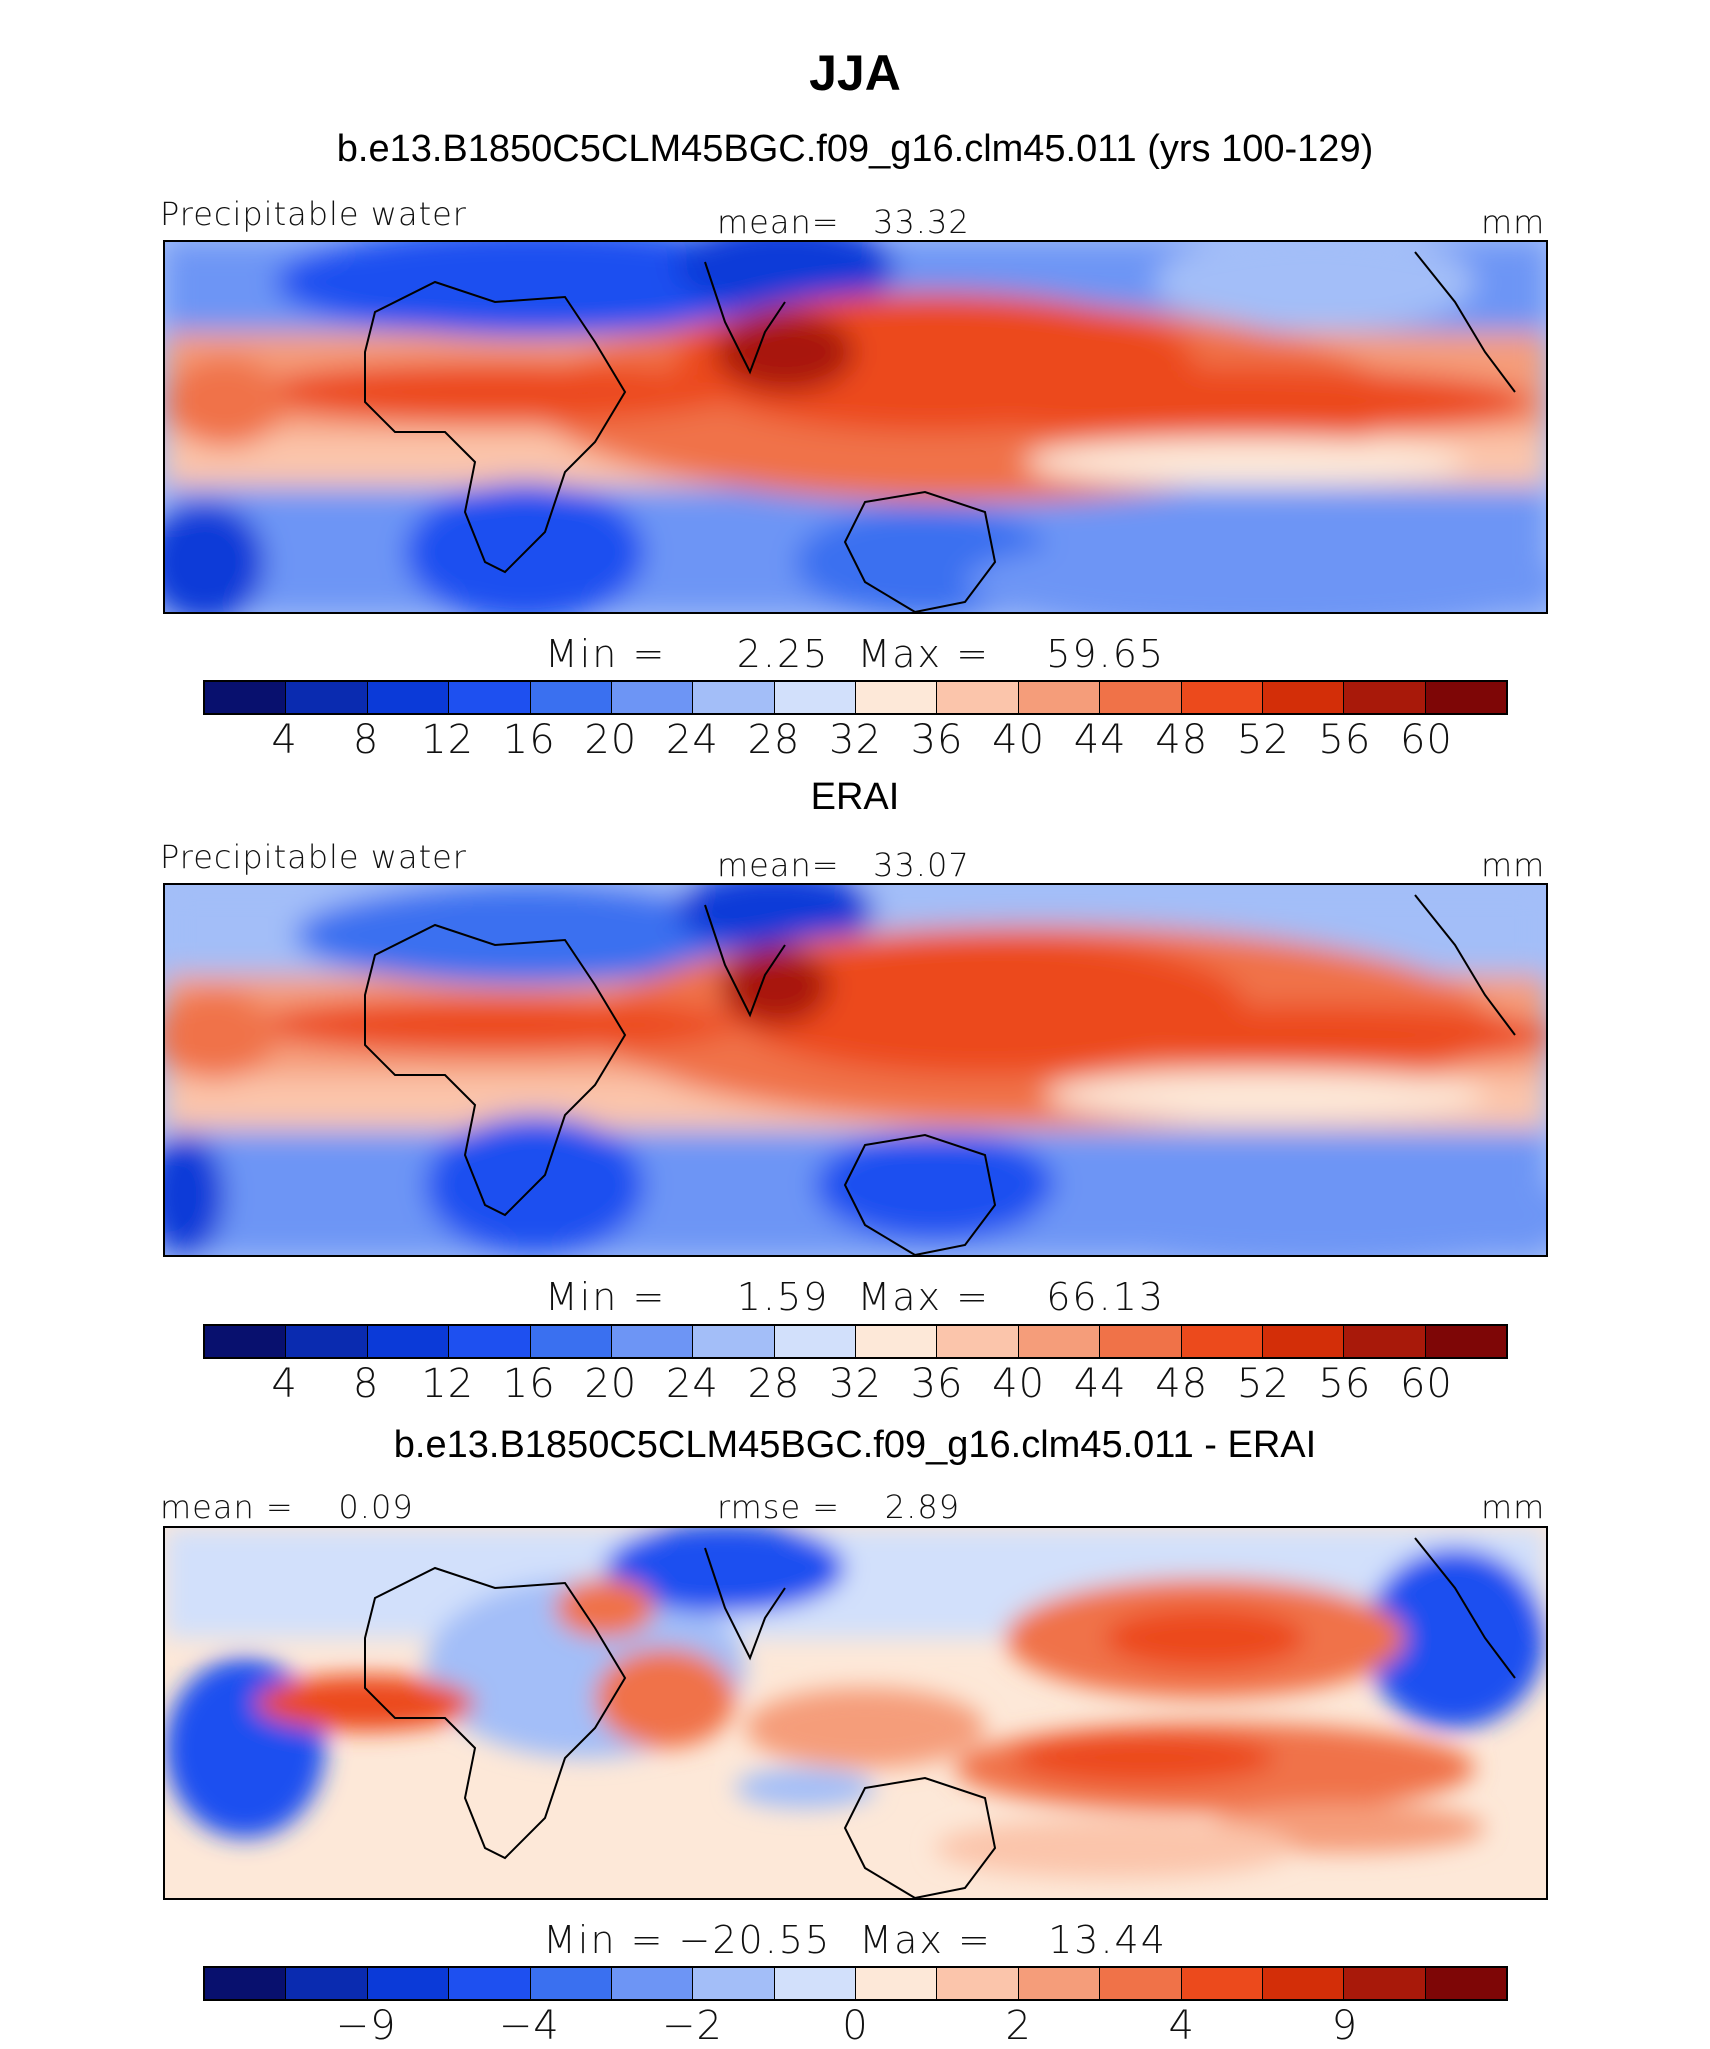 This screenshot has width=1710, height=2049. What do you see at coordinates (529, 2026) in the screenshot?
I see `colorbar-tick-label: −4` at bounding box center [529, 2026].